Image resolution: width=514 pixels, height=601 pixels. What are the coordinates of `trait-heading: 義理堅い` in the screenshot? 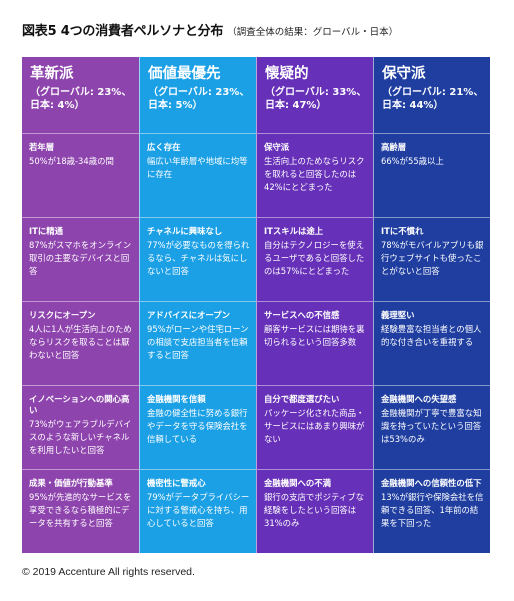 It's located at (398, 315).